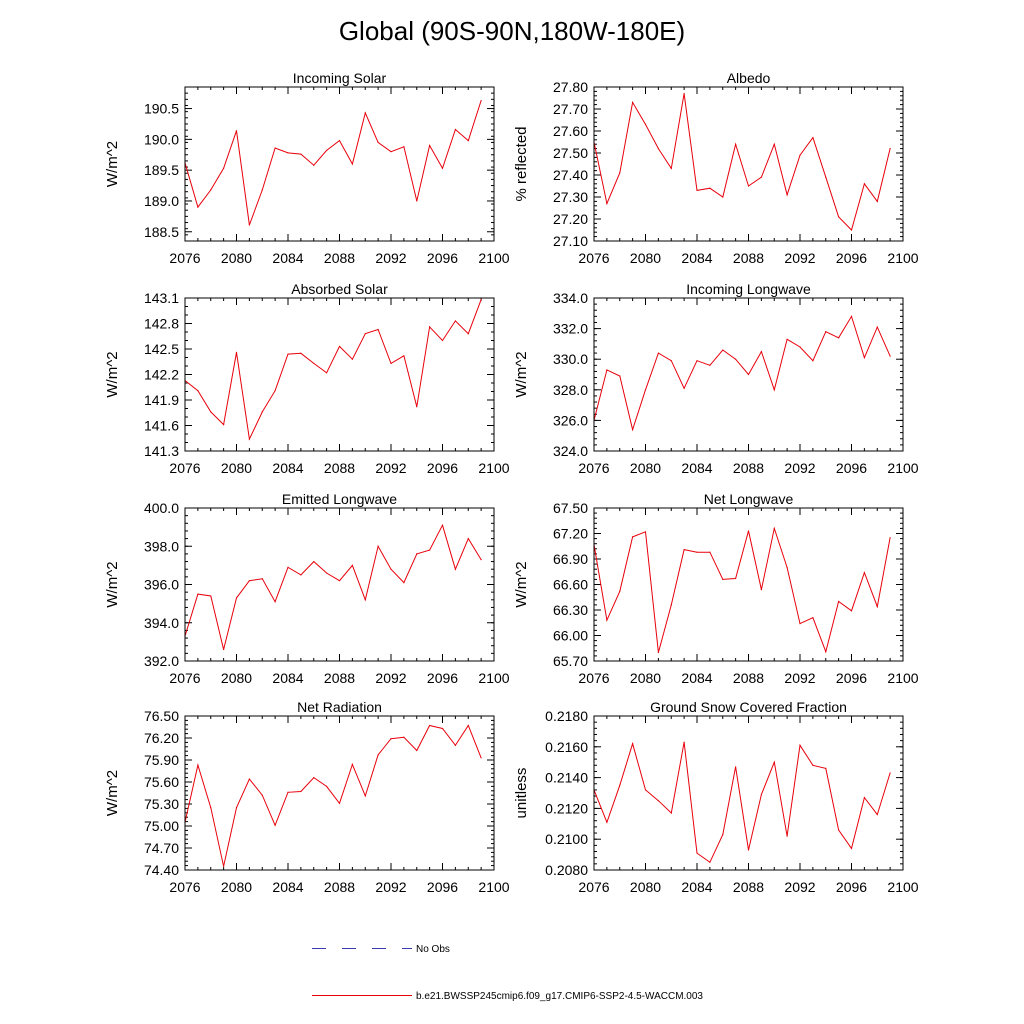 This screenshot has height=1024, width=1024. Describe the element at coordinates (390, 468) in the screenshot. I see `chart-absorbed-solar-xtick-label: 2092` at that location.